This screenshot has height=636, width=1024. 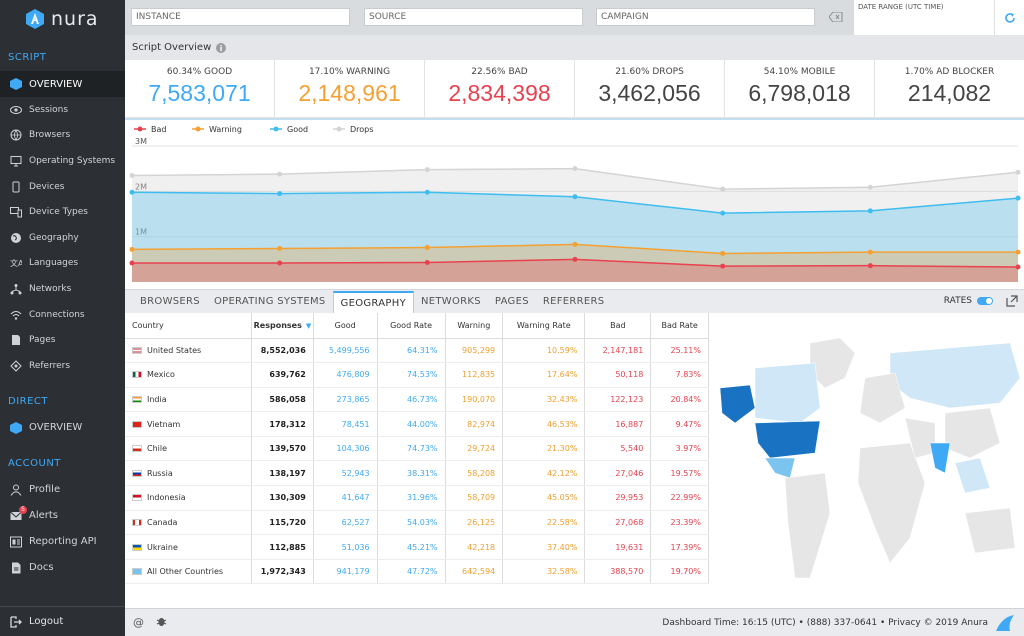 What do you see at coordinates (882, 398) in the screenshot?
I see `map-europe` at bounding box center [882, 398].